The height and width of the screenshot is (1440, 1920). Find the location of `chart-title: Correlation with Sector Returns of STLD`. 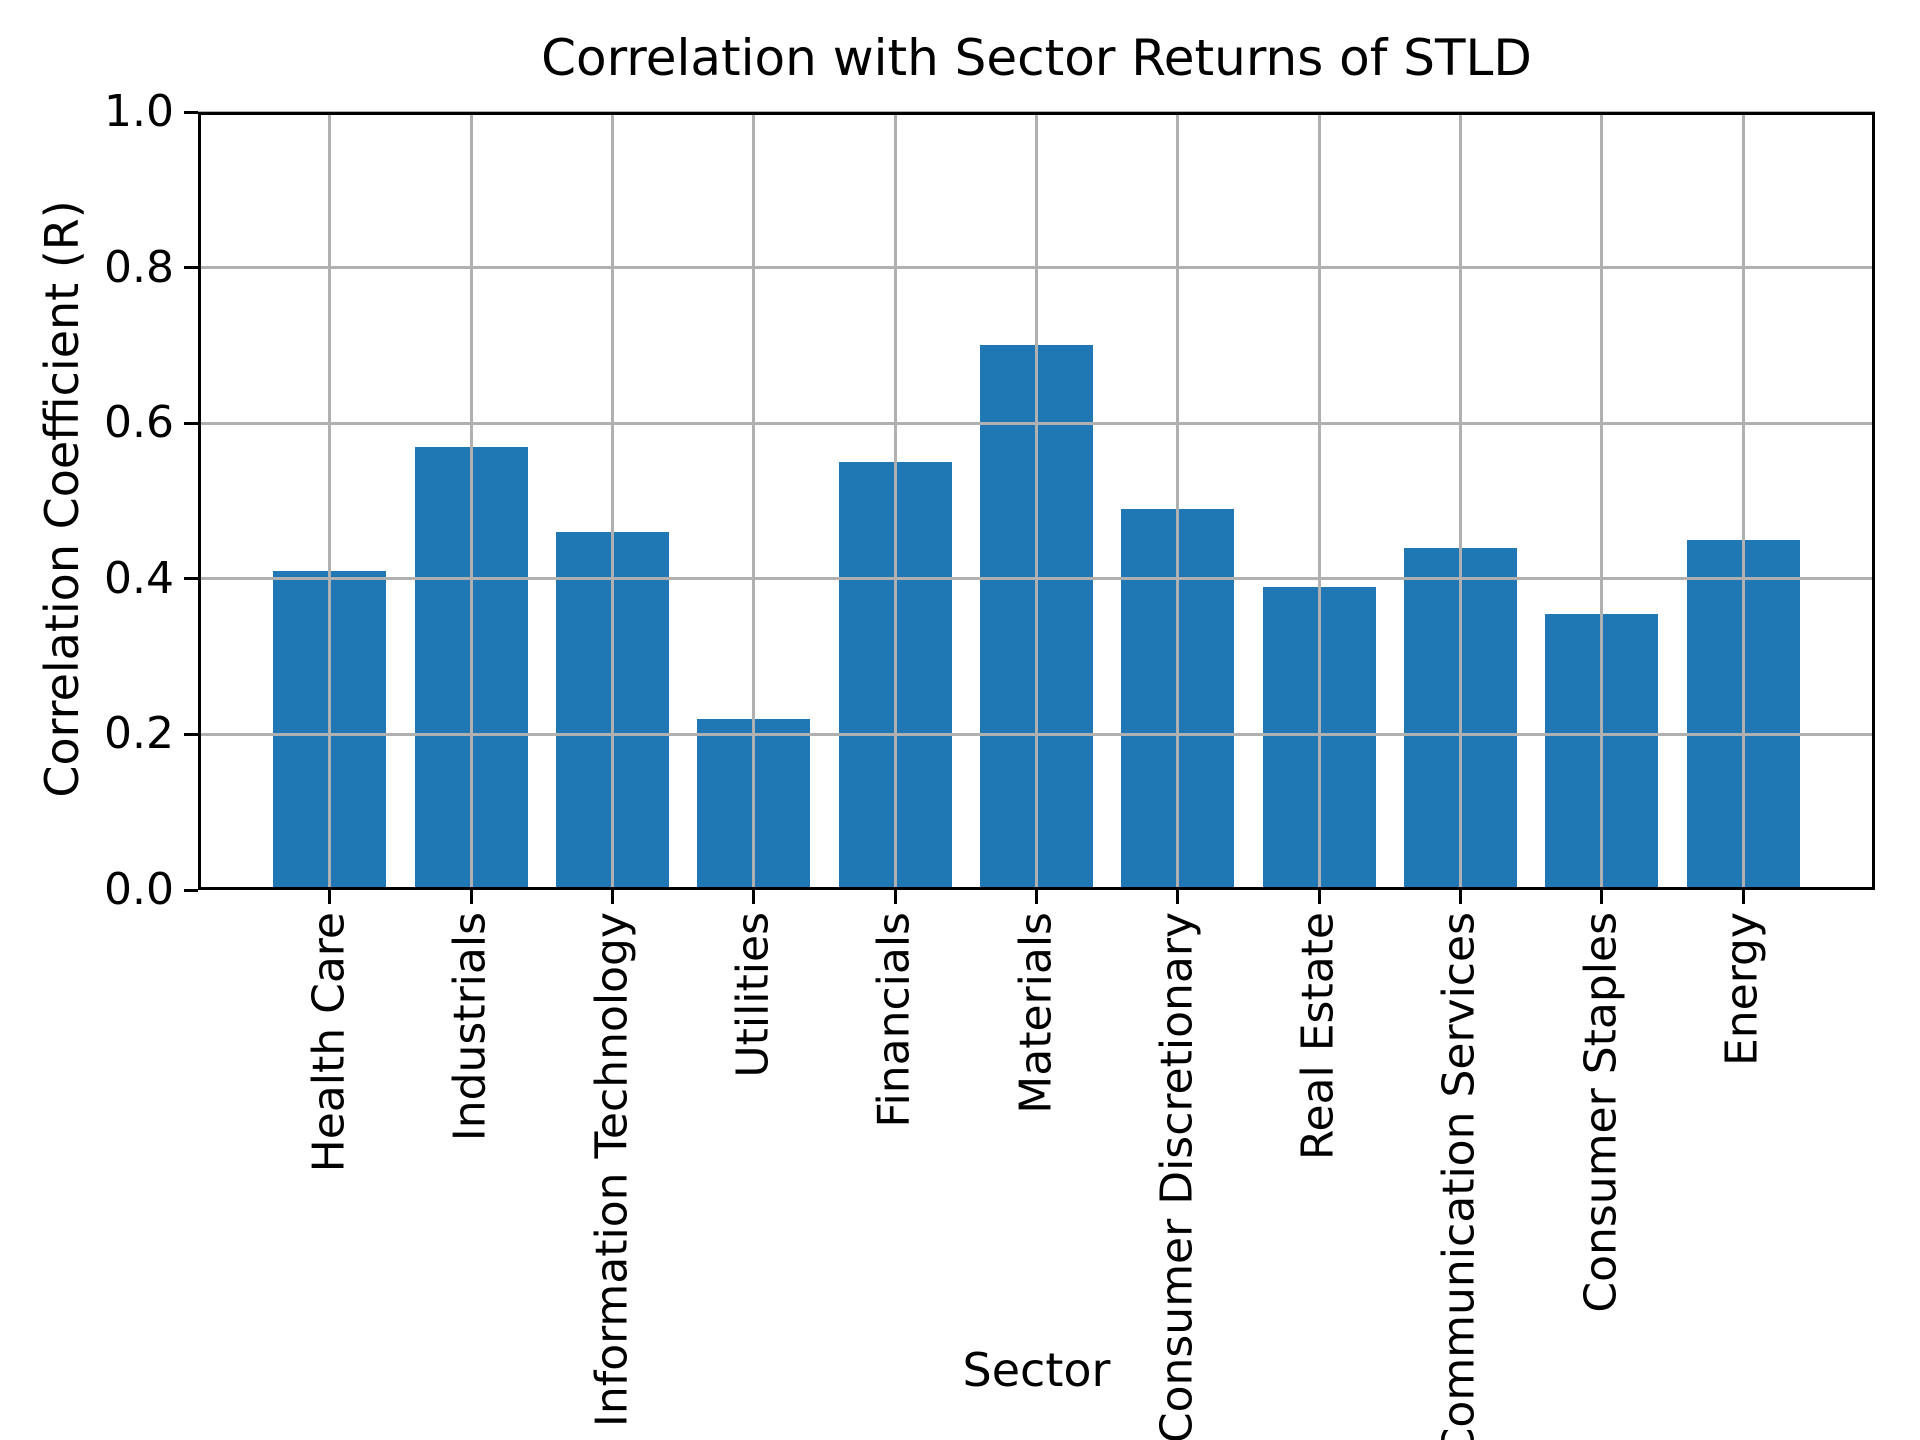

chart-title: Correlation with Sector Returns of STLD is located at coordinates (1036, 58).